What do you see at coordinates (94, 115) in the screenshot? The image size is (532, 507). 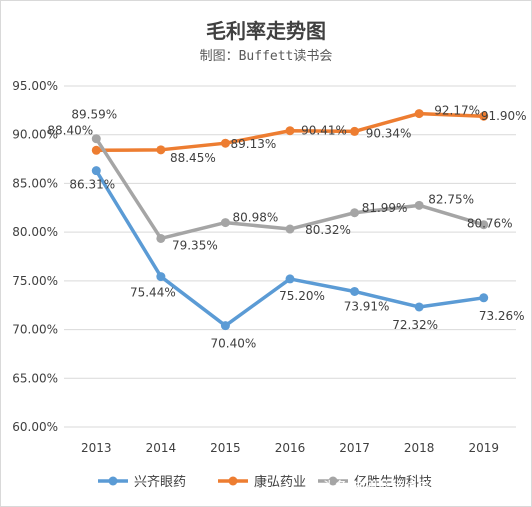 I see `data-label: 89.59%` at bounding box center [94, 115].